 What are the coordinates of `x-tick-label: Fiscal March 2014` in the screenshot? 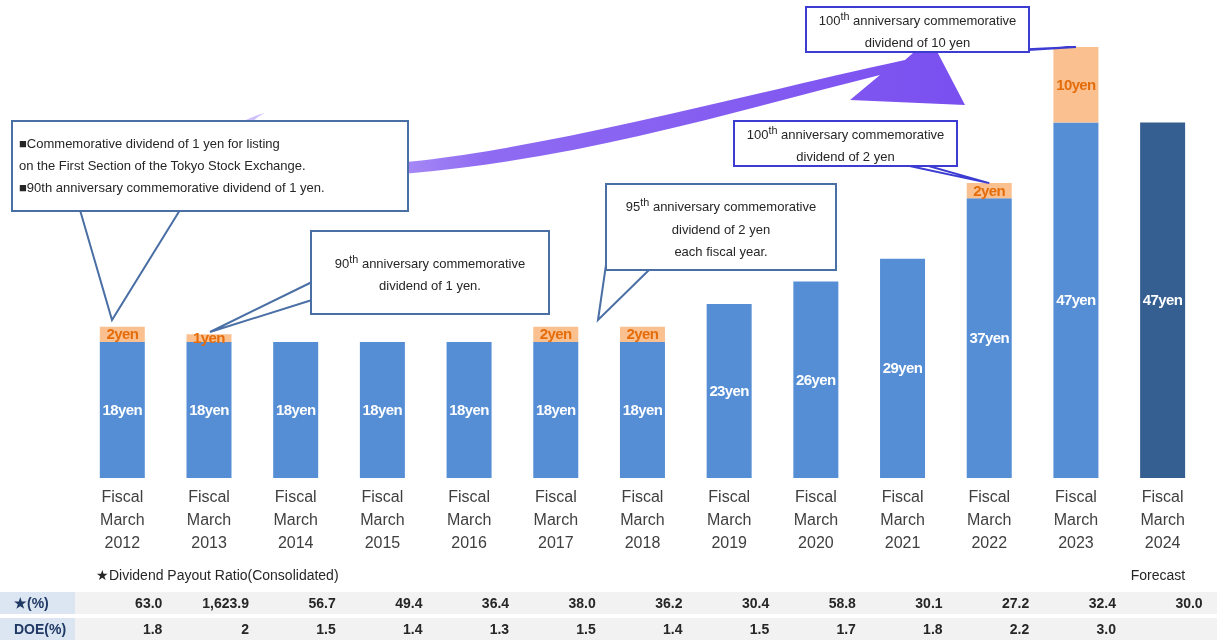 It's located at (295, 519).